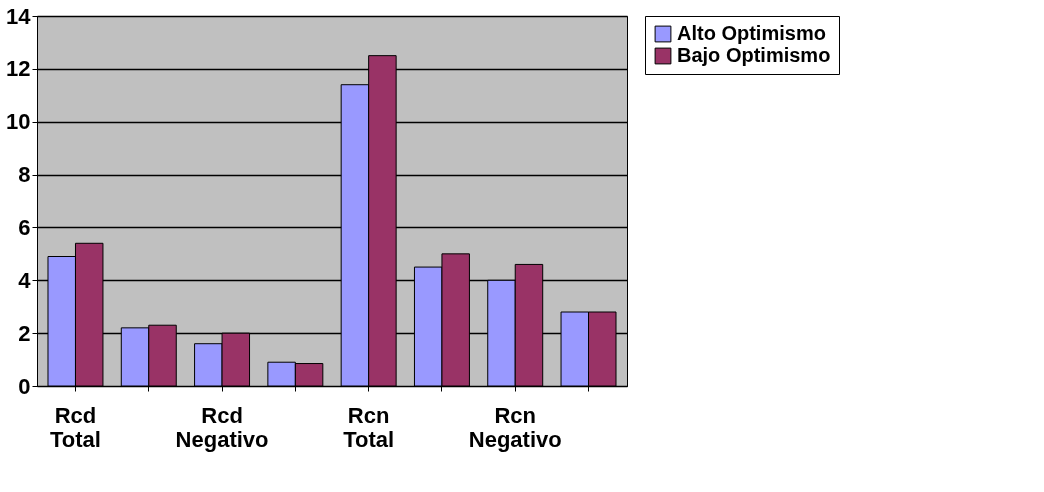 The width and height of the screenshot is (1044, 492). I want to click on x-tick-label: Rcn Total, so click(369, 427).